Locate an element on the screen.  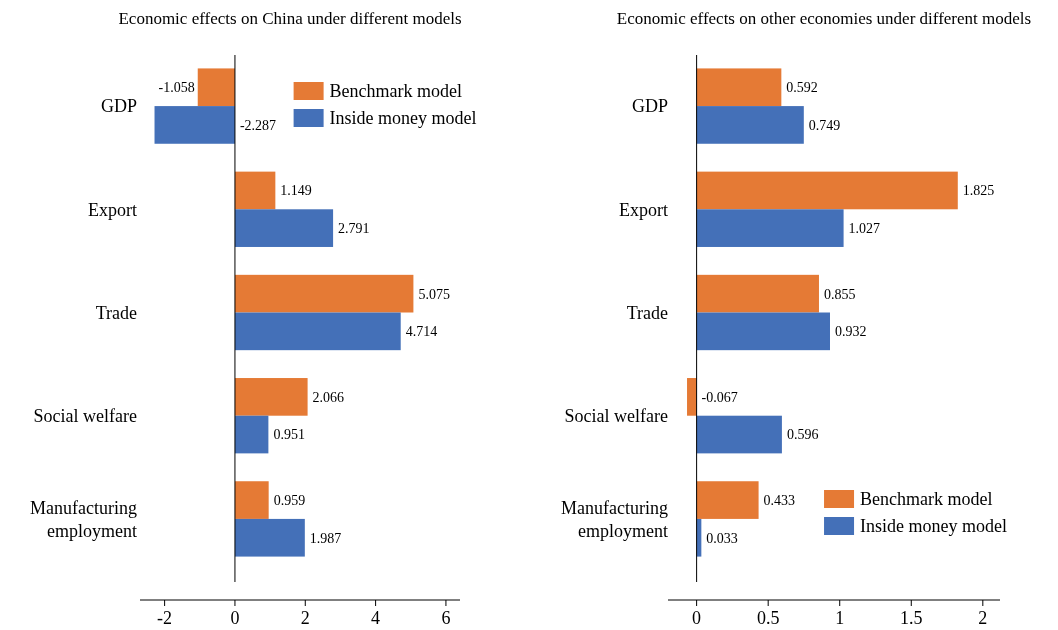
x-tick-label: 1 is located at coordinates (840, 618).